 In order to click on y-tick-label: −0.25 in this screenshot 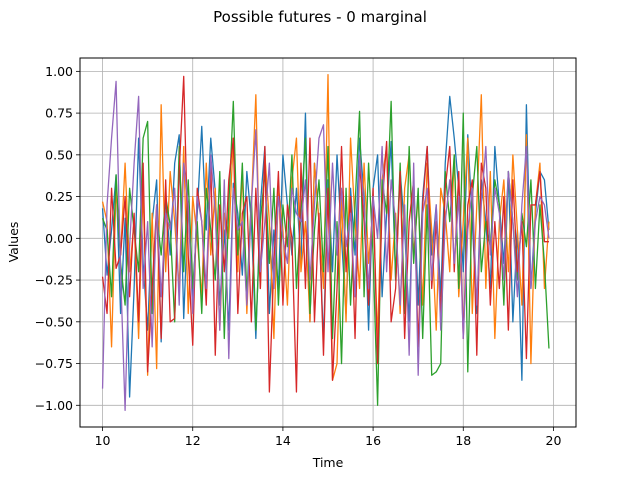, I will do `click(54, 280)`.